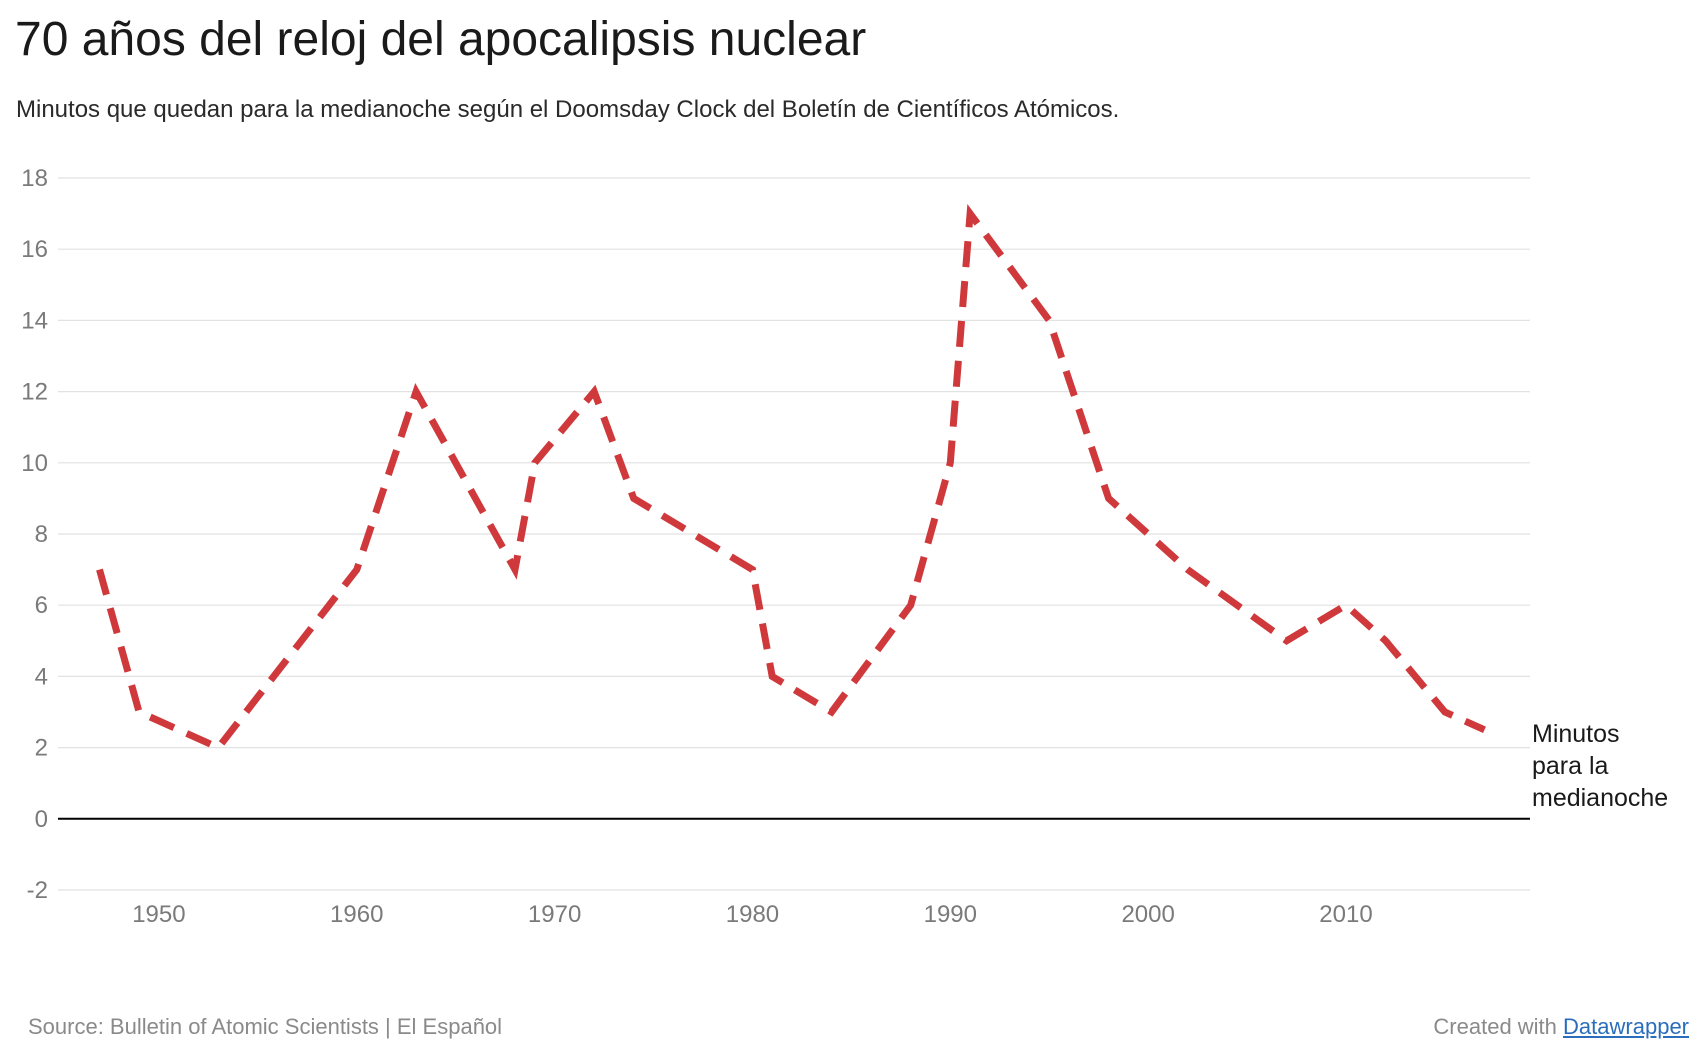 The image size is (1706, 1050). Describe the element at coordinates (41, 534) in the screenshot. I see `y-tick-label: 8` at that location.